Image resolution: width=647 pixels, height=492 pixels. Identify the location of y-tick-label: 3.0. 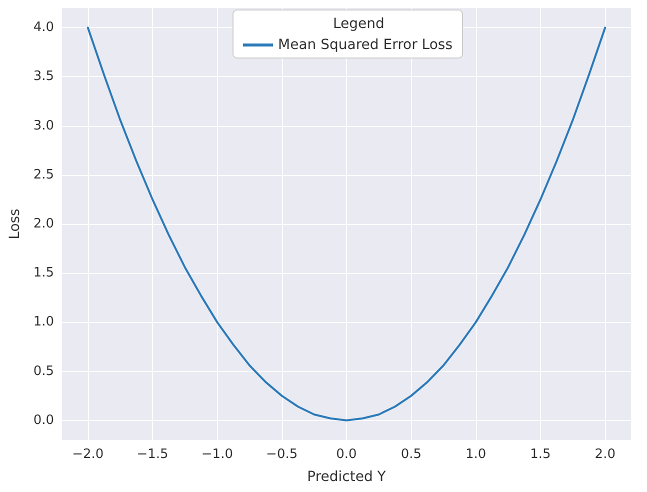
(43, 126).